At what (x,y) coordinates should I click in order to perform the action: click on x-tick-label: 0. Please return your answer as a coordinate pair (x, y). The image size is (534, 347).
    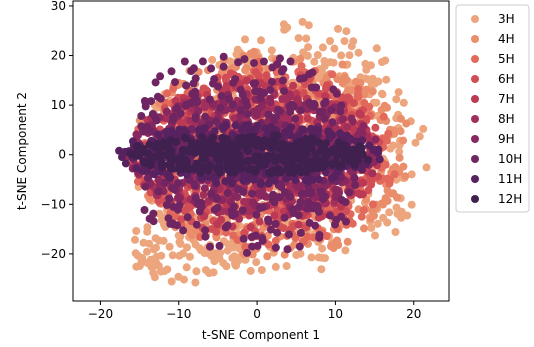
    Looking at the image, I should click on (257, 314).